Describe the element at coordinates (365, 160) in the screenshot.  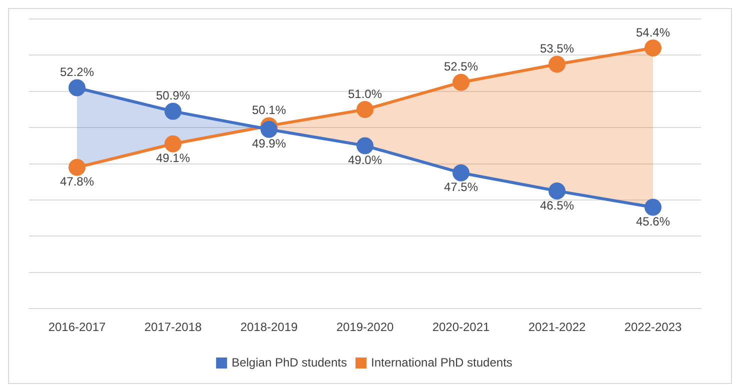
I see `data-label: 49.0%` at that location.